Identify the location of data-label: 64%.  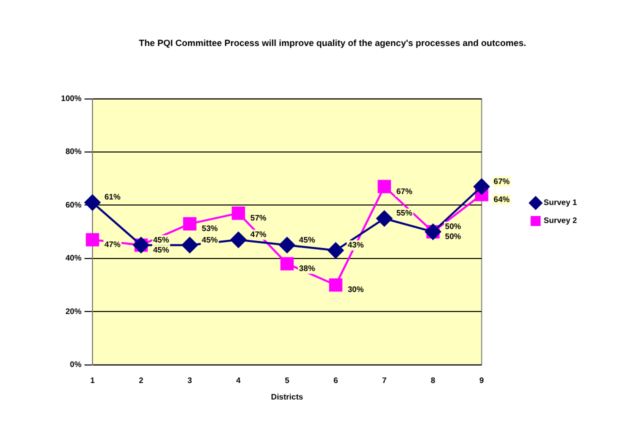
(502, 199).